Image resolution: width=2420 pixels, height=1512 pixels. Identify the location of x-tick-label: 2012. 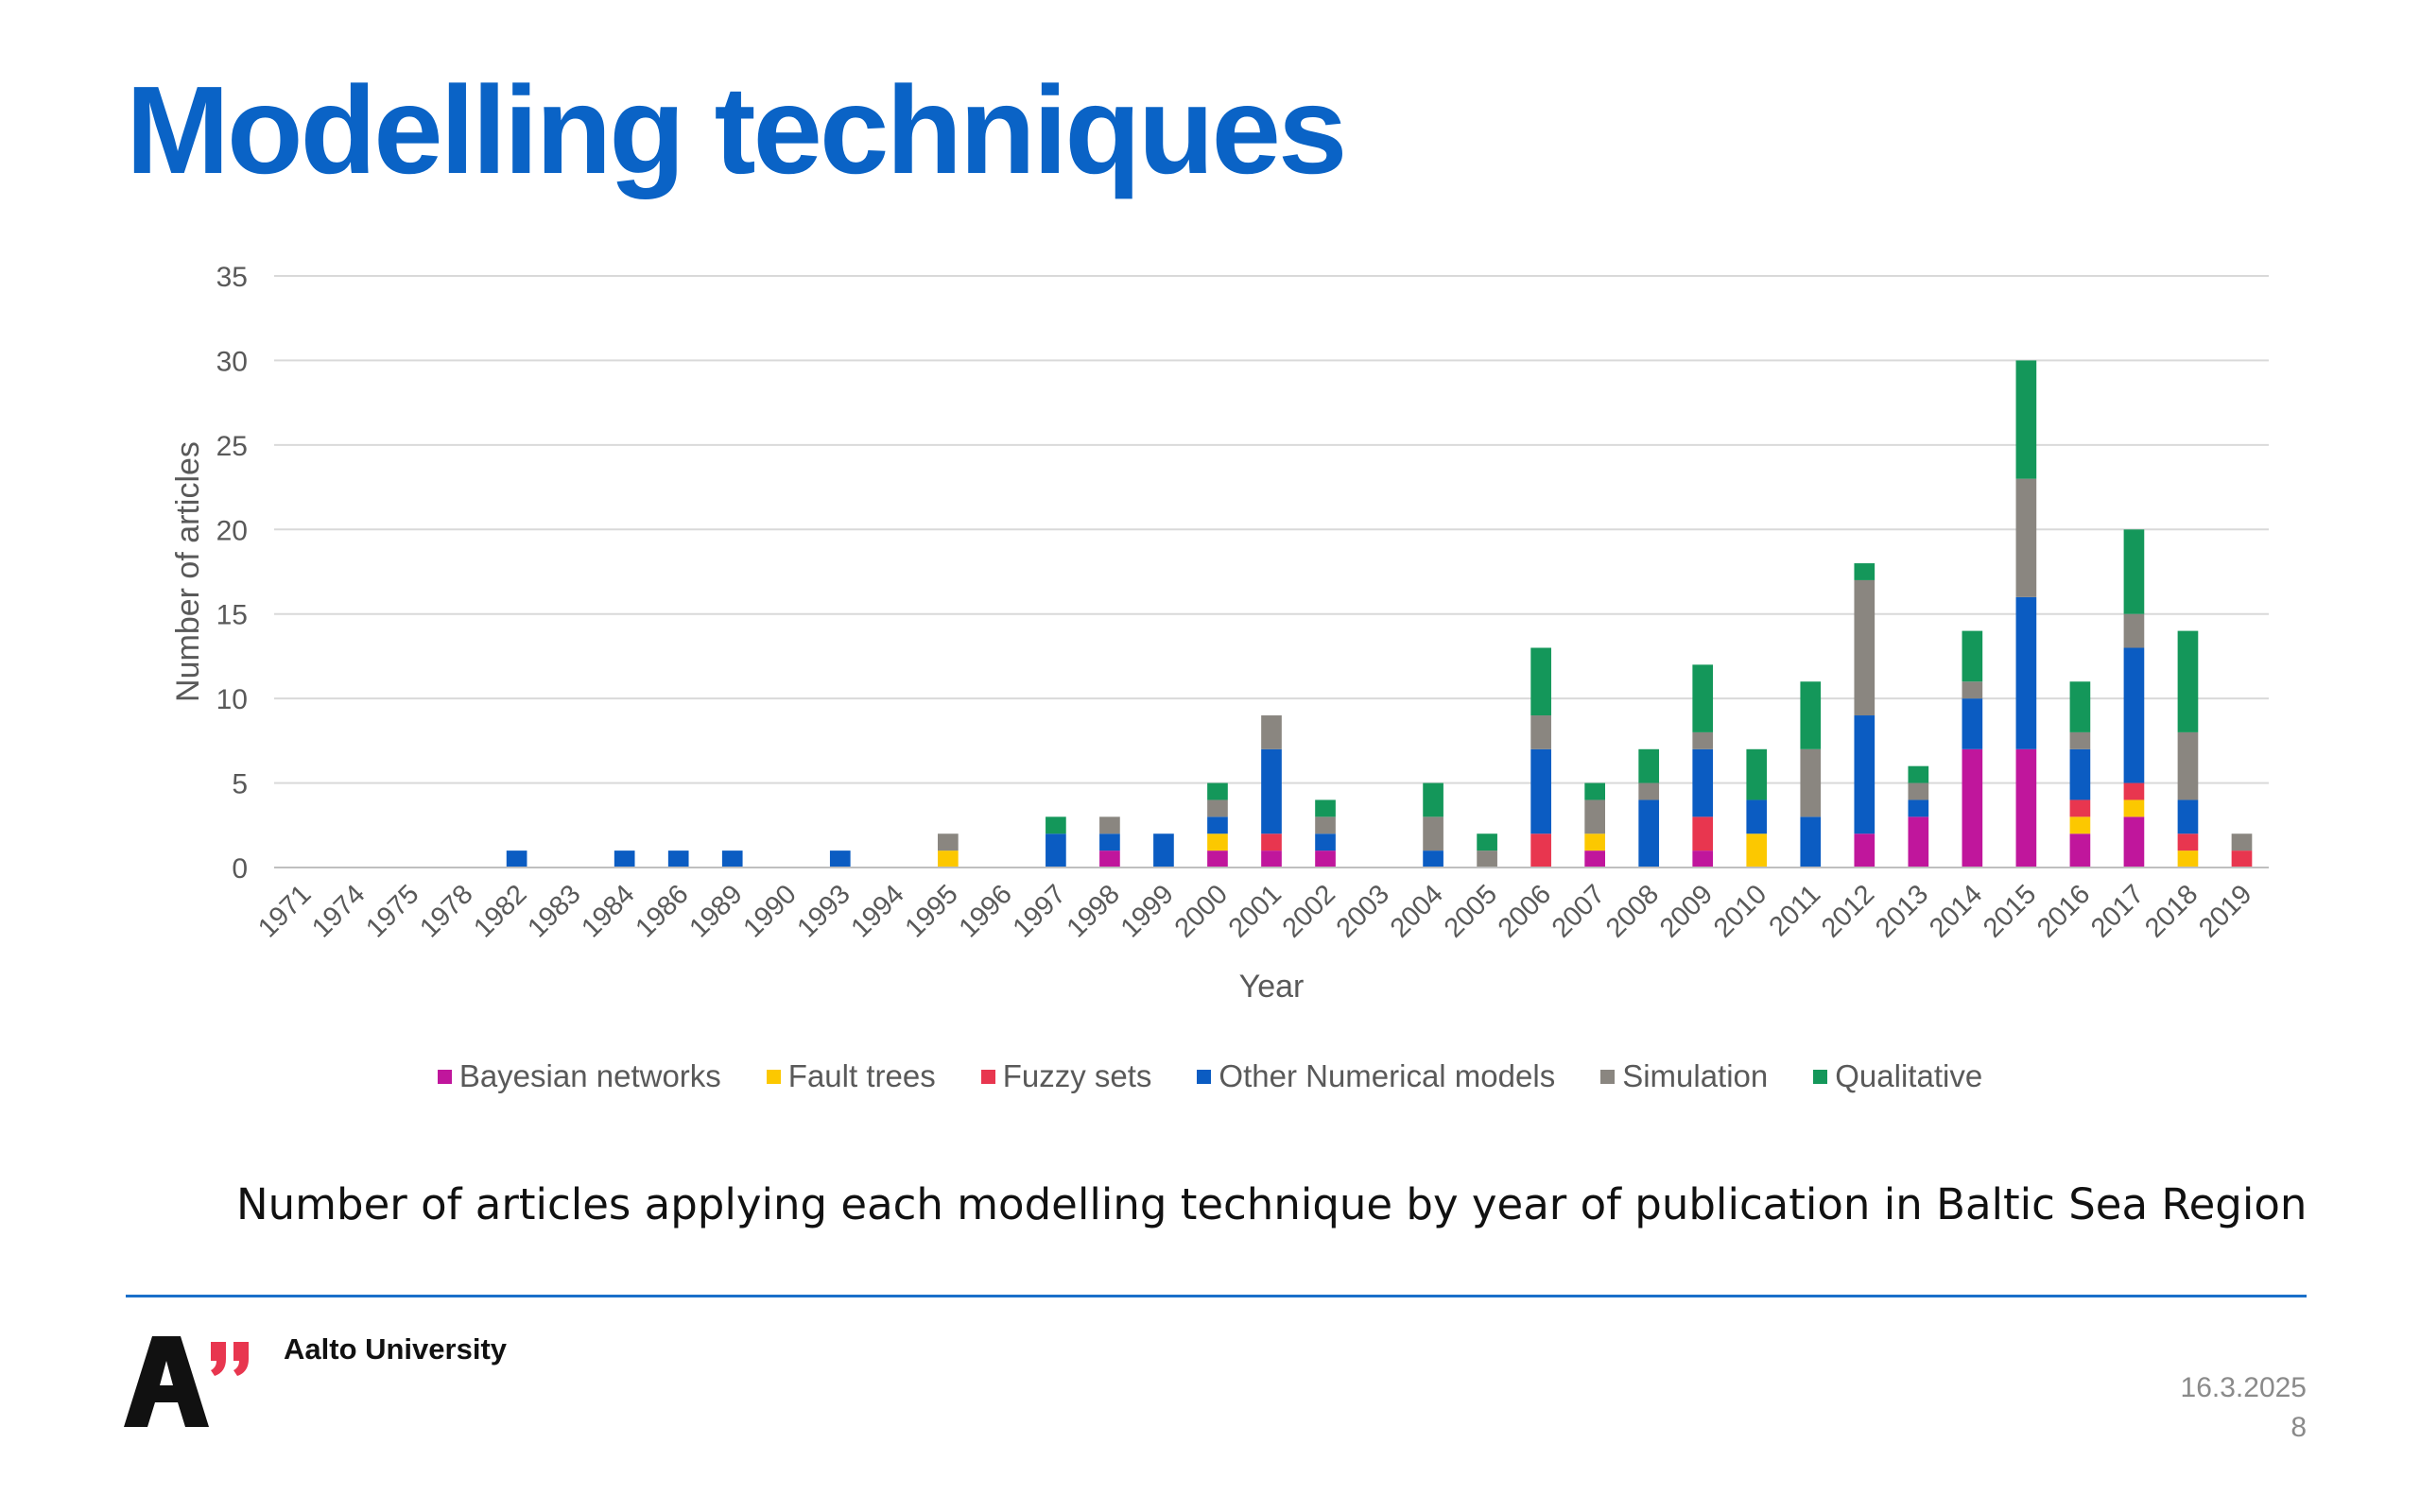
(1848, 911).